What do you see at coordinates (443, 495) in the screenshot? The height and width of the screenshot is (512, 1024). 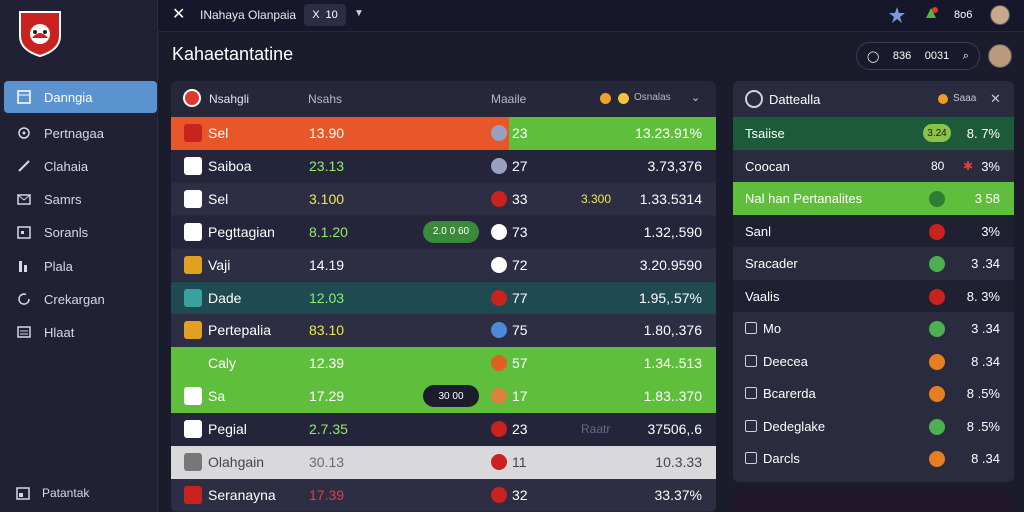 I see `table-row: Seranayna 17.39 32 33.37%` at bounding box center [443, 495].